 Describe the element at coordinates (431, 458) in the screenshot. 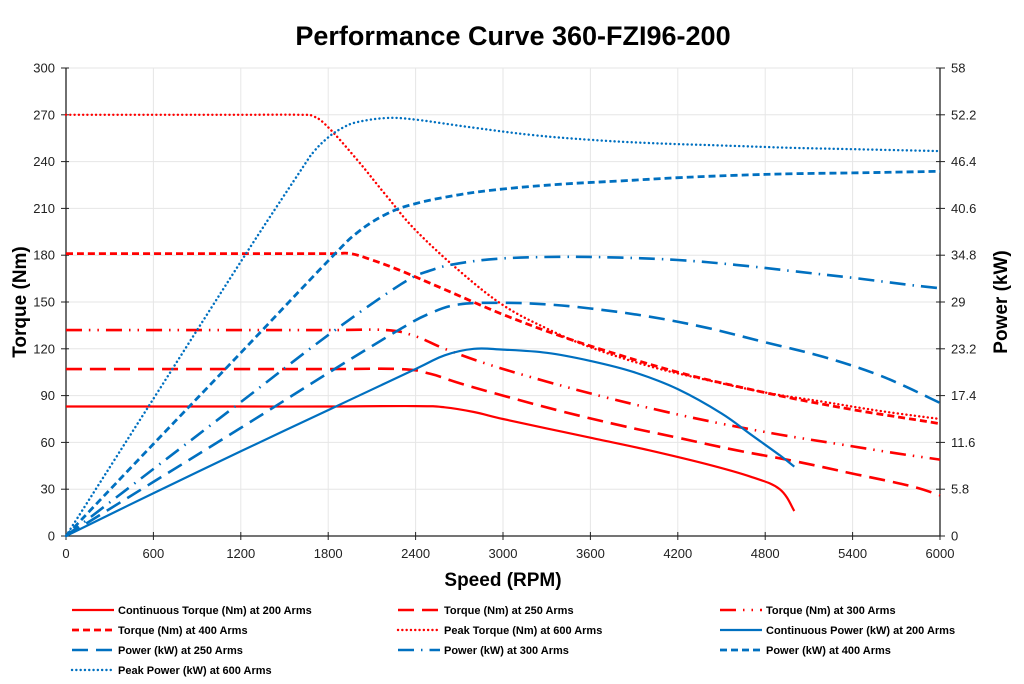

I see `series-line-continuous-torque-nm-at-200-arms` at that location.